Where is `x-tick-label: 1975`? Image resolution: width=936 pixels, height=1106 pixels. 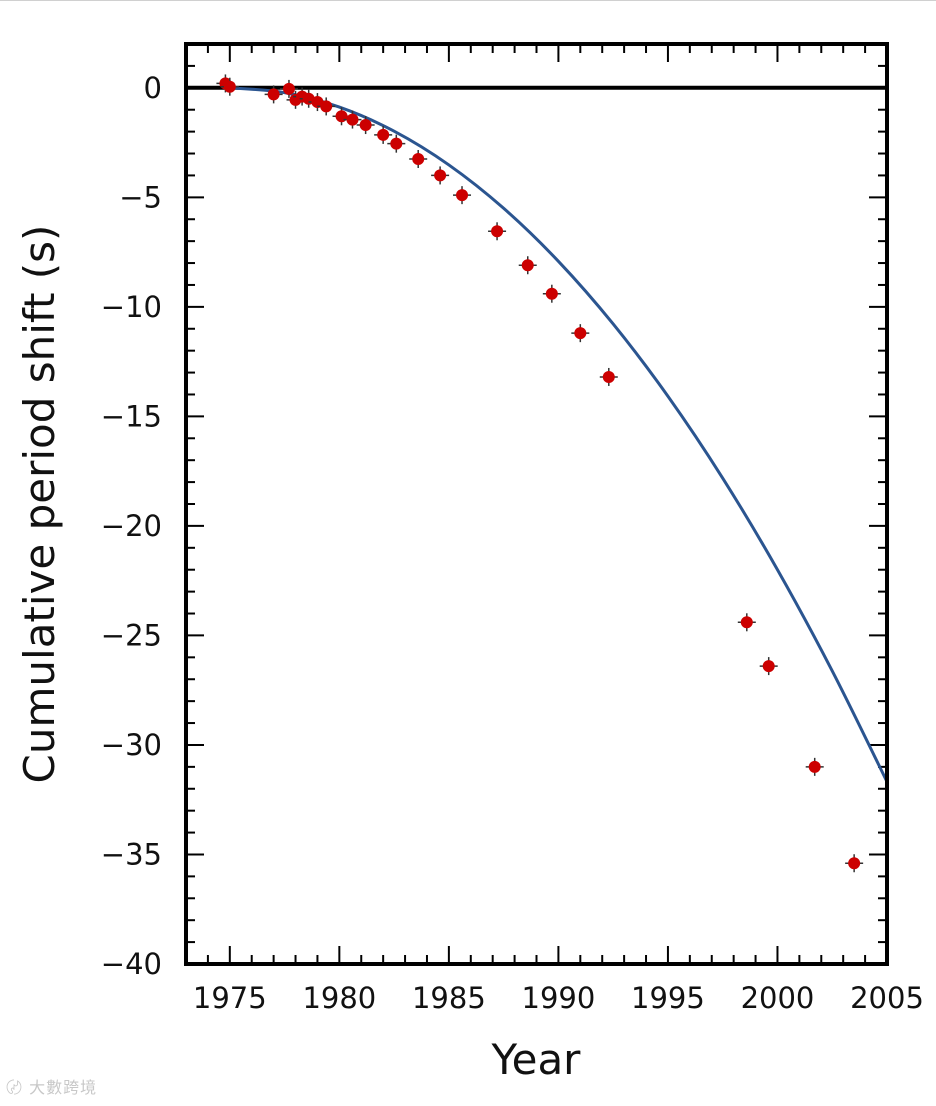
x-tick-label: 1975 is located at coordinates (230, 998).